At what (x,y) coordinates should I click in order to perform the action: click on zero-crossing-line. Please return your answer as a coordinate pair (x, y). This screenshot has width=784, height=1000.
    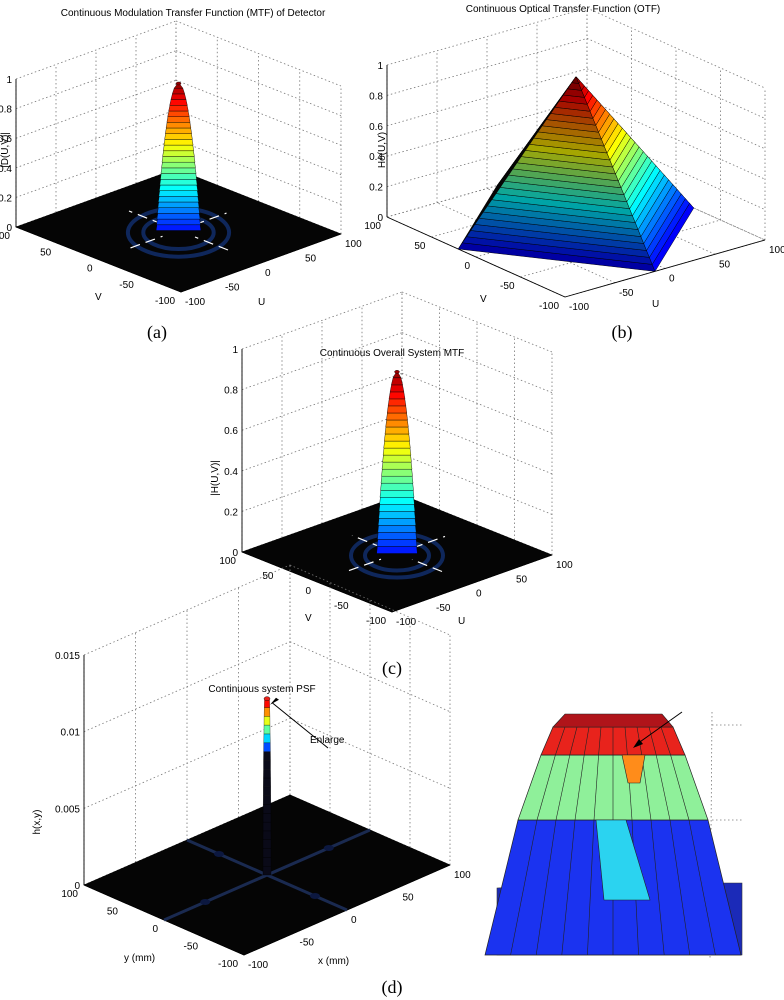
    Looking at the image, I should click on (365, 565).